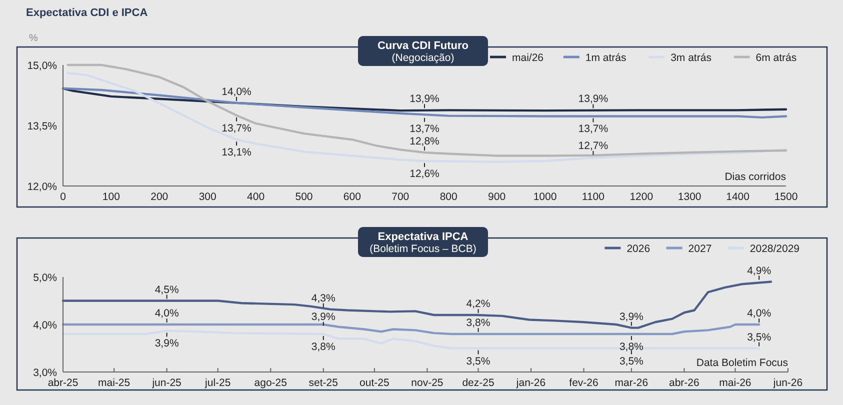 This screenshot has width=843, height=405. Describe the element at coordinates (775, 249) in the screenshot. I see `legend-label: 2028/2029` at that location.